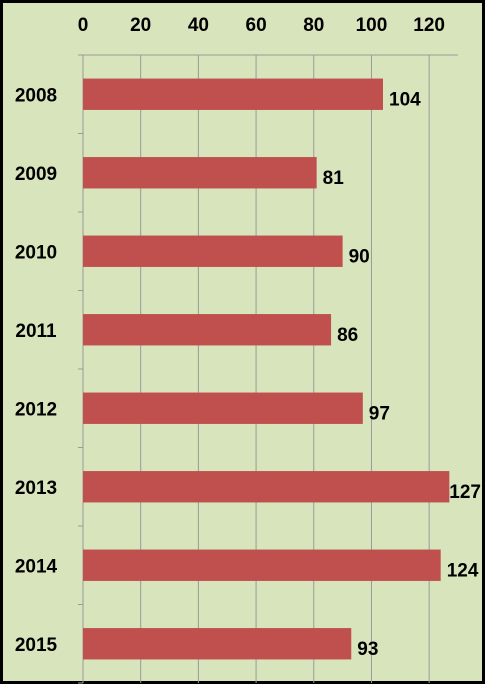 The image size is (485, 687). I want to click on category-label-2012: 2012, so click(36, 409).